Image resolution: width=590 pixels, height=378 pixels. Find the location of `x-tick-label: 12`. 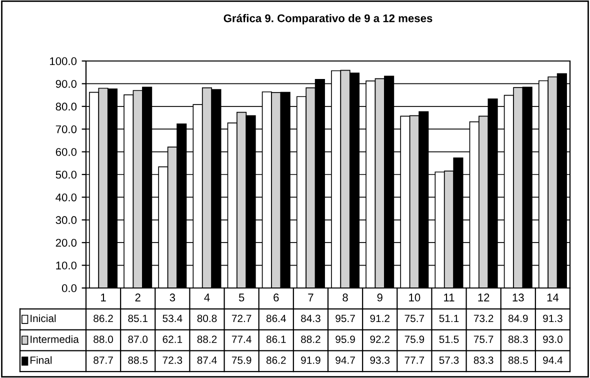

x-tick-label: 12 is located at coordinates (484, 298).